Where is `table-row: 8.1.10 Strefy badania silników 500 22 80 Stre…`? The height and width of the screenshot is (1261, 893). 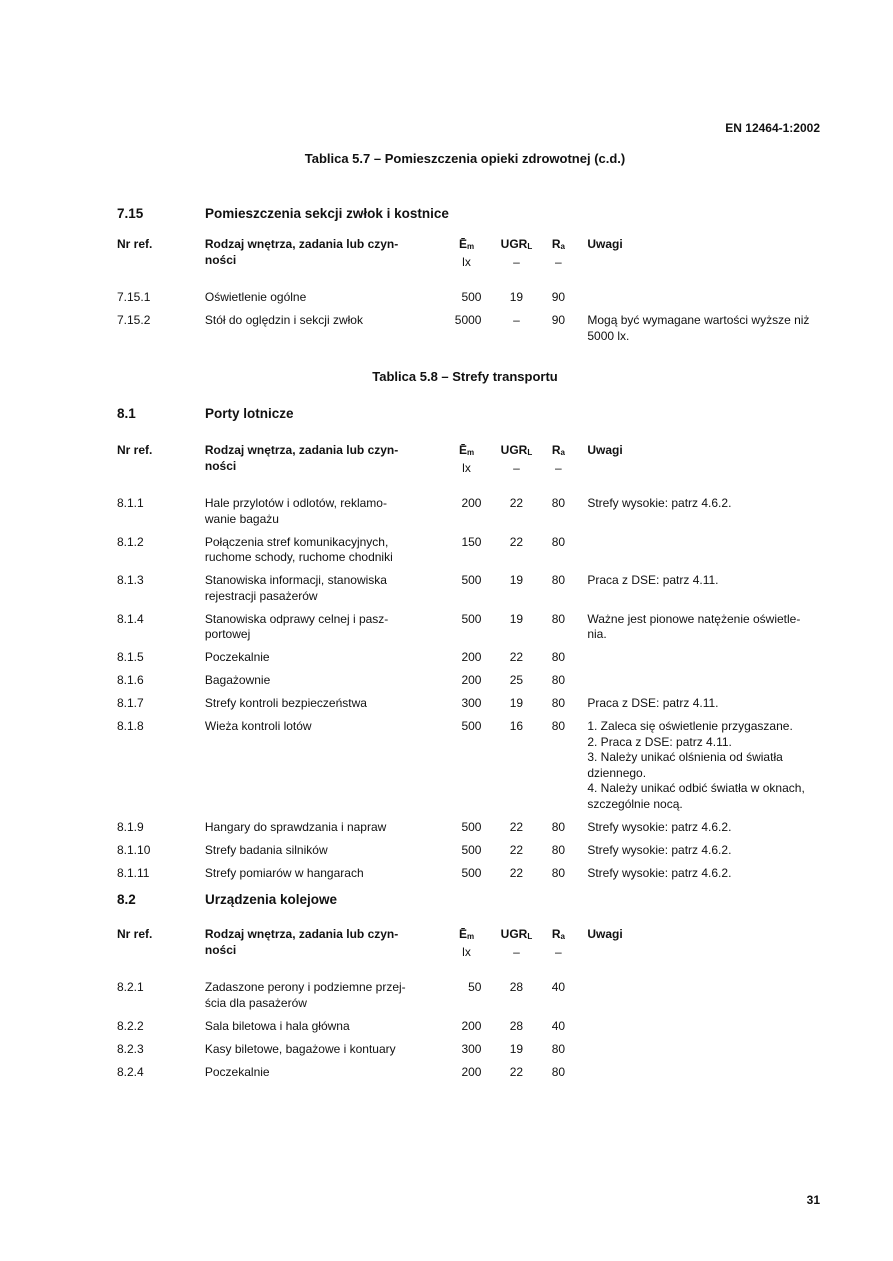
table-row: 8.1.10 Strefy badania silników 500 22 80 Stre… is located at coordinates (472, 854).